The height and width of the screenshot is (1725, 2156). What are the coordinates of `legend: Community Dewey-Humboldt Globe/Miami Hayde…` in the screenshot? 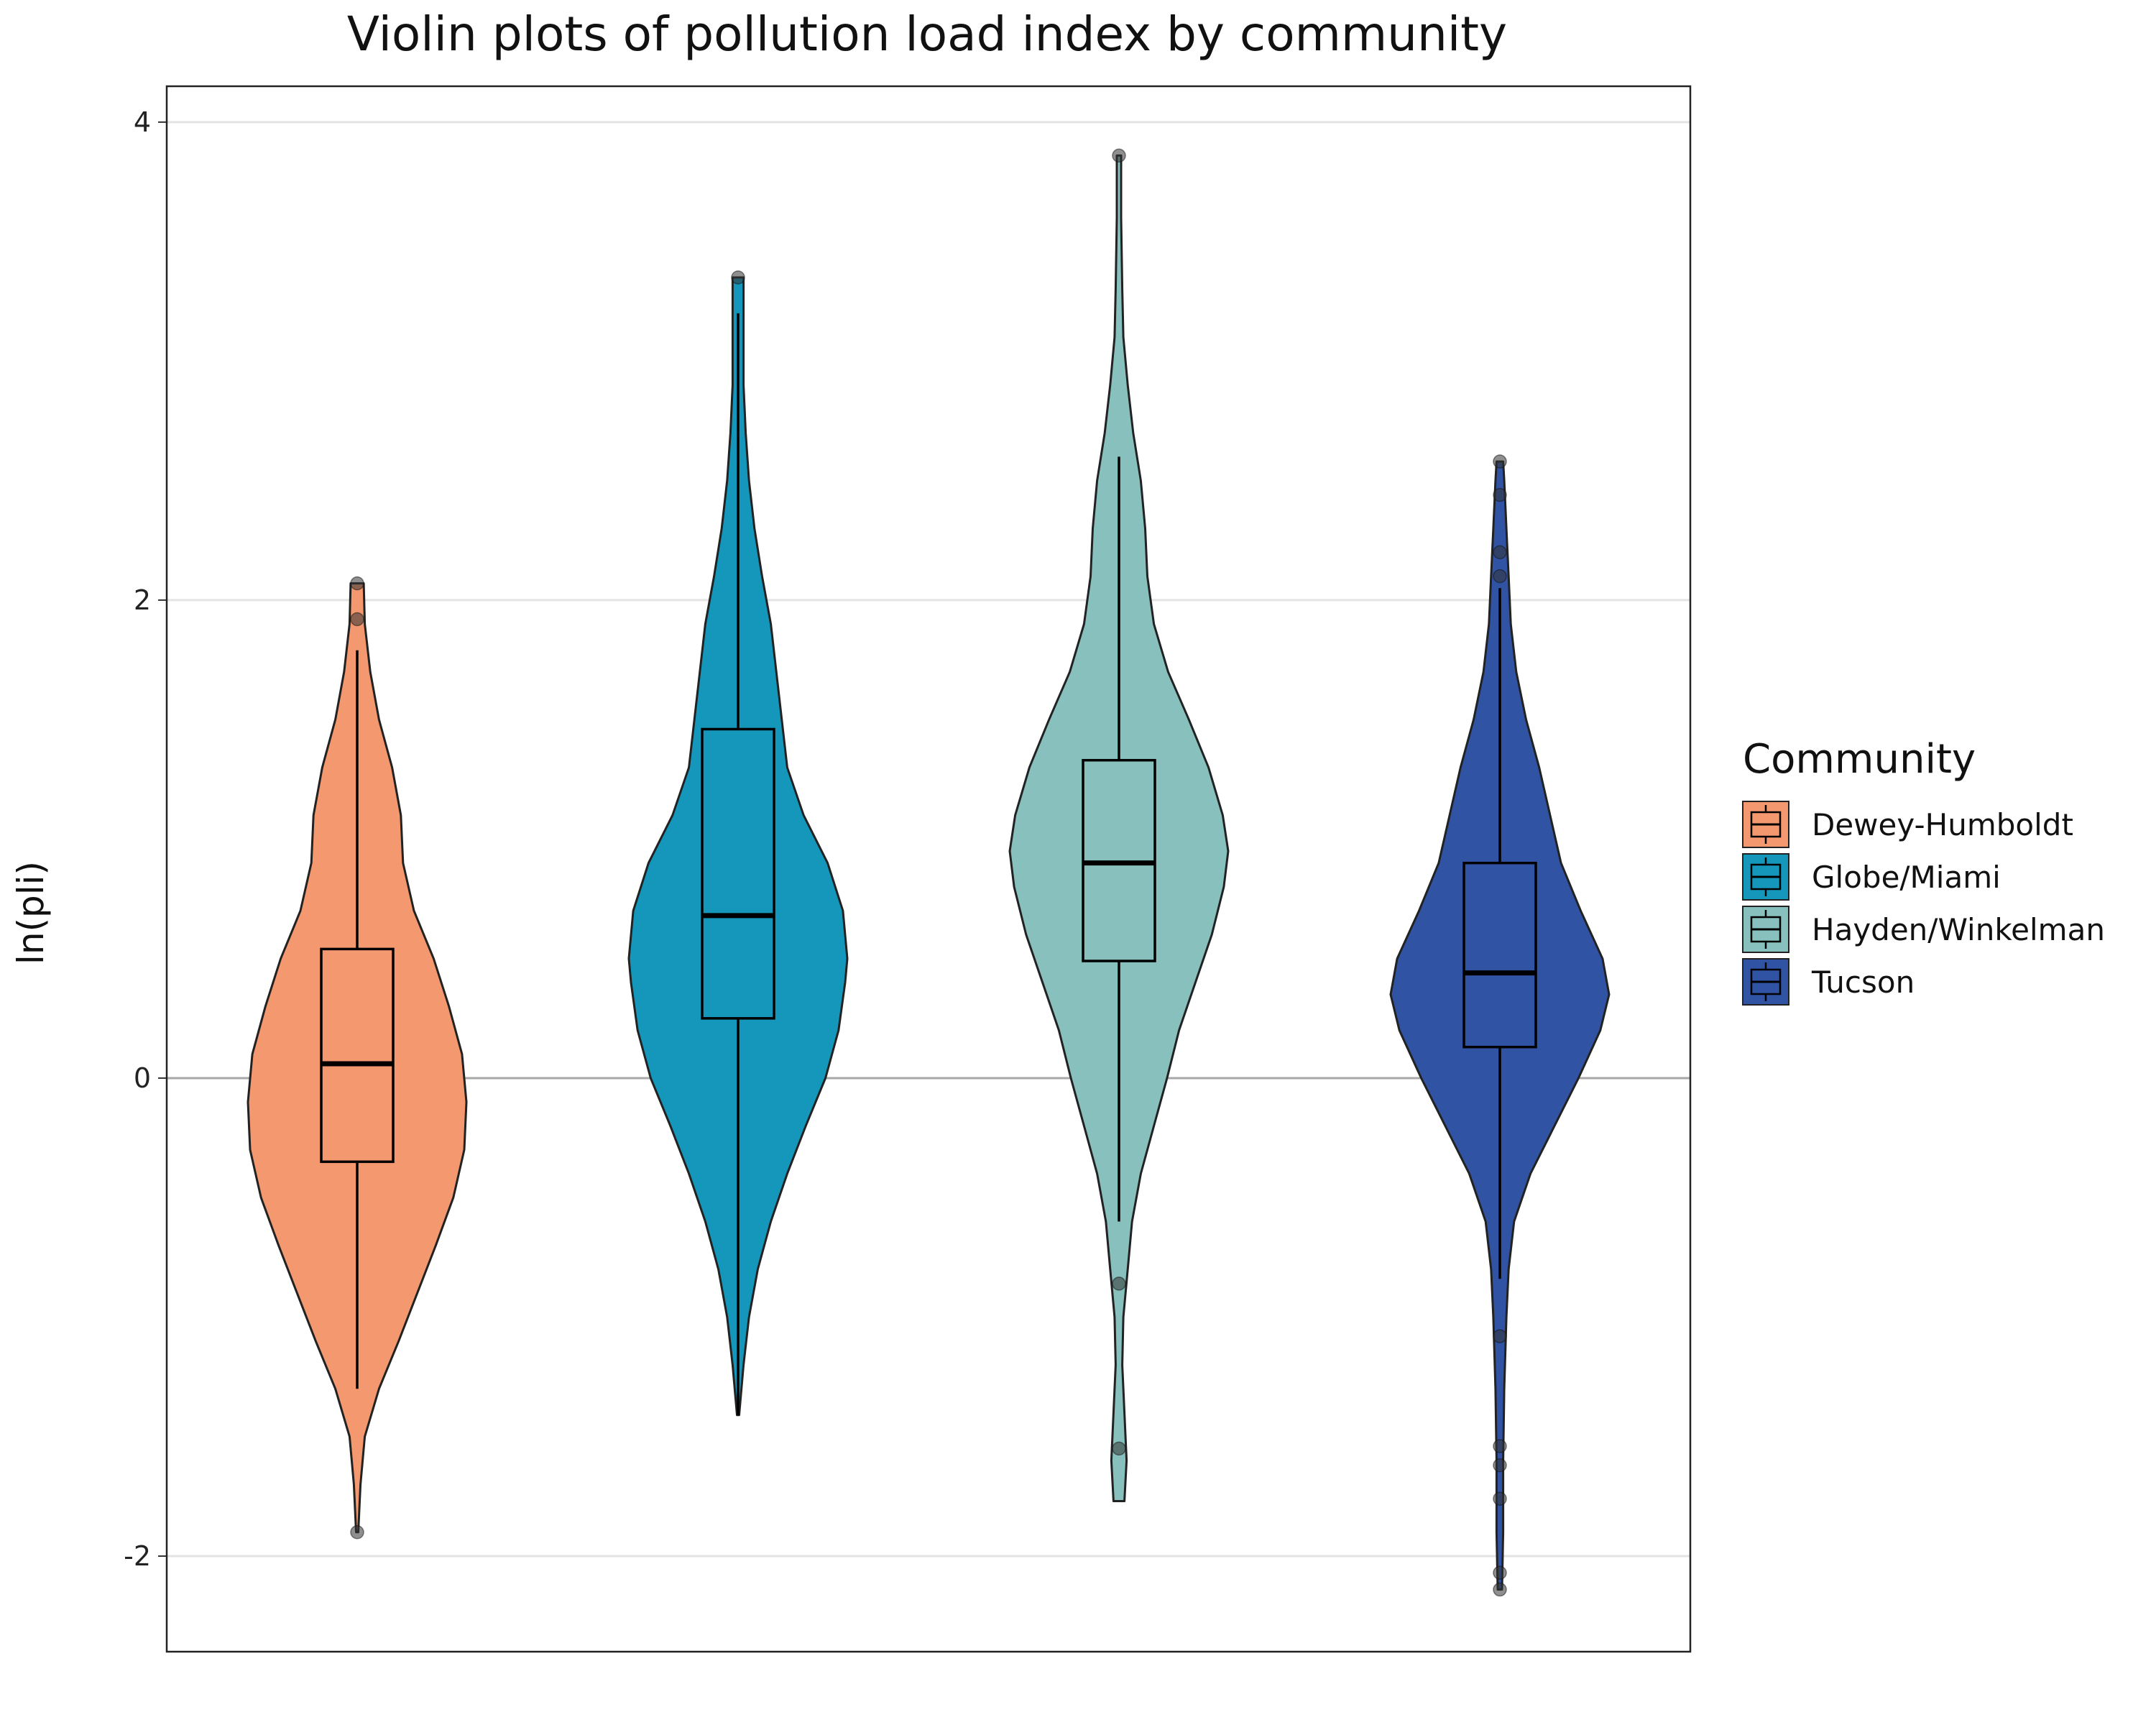 It's located at (1924, 871).